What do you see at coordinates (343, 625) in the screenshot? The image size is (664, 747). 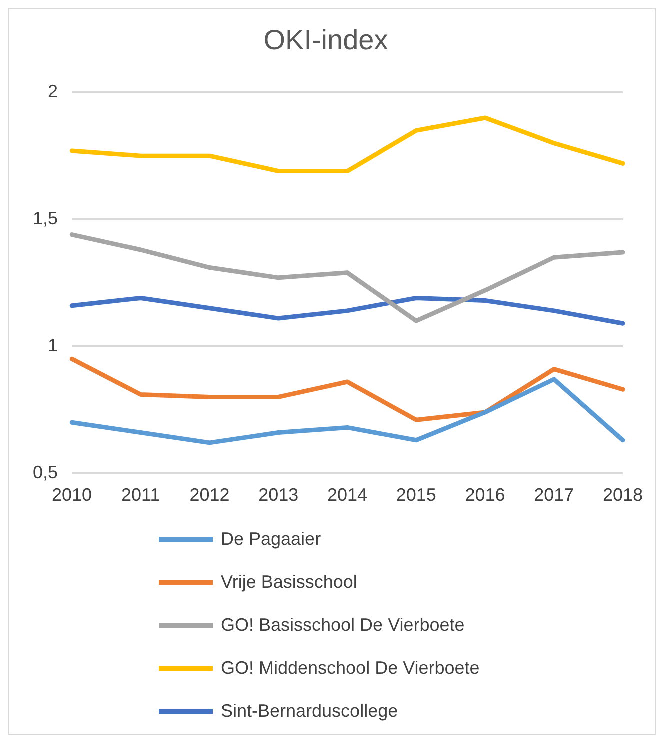 I see `legend-label: GO! Basisschool De Vierboete` at bounding box center [343, 625].